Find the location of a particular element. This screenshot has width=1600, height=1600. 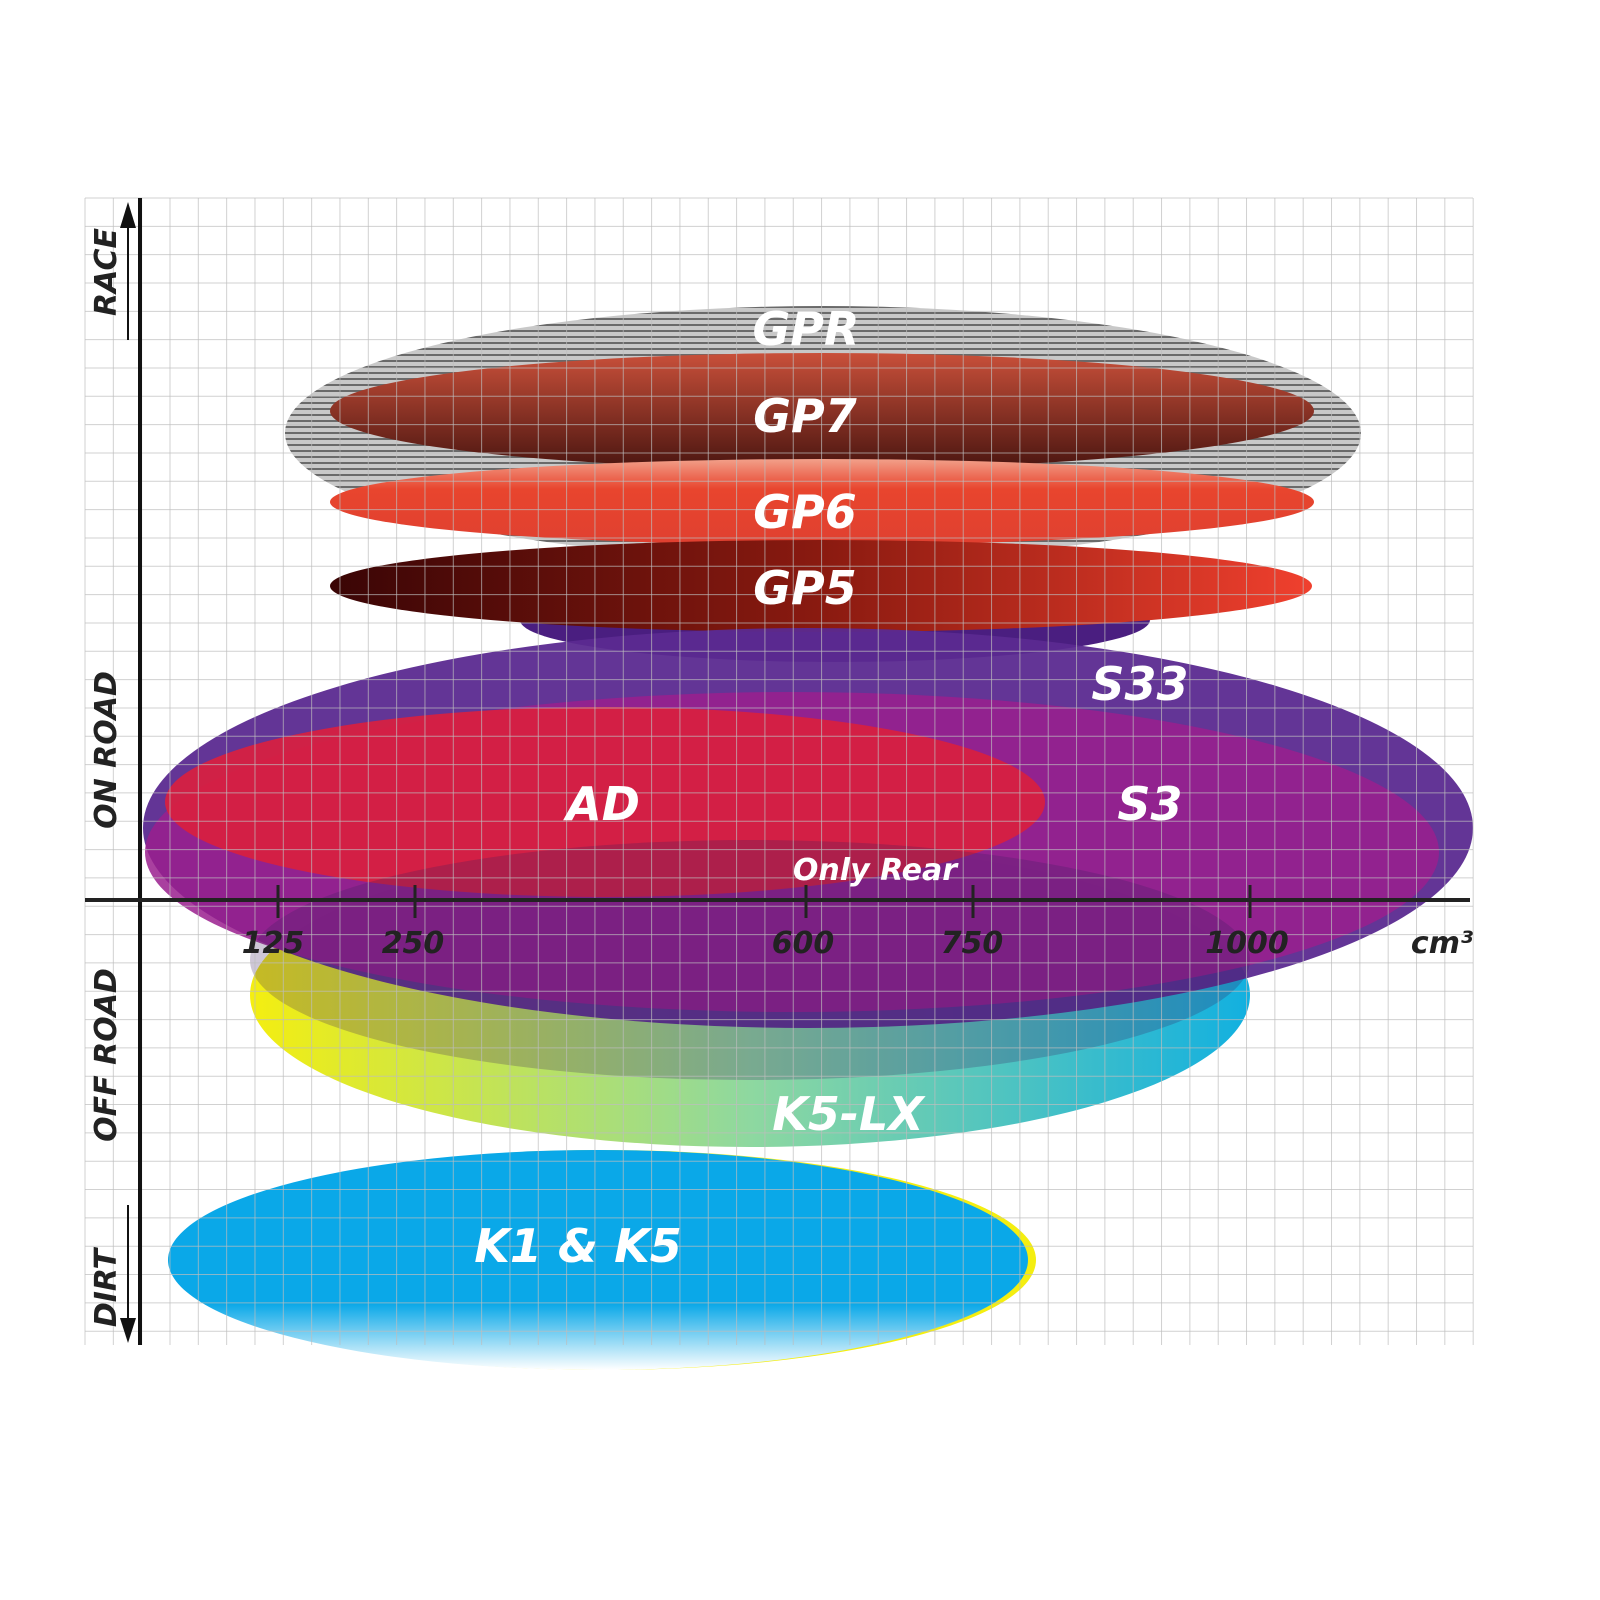

y-label-dirt: DIRT is located at coordinates (106, 1286).